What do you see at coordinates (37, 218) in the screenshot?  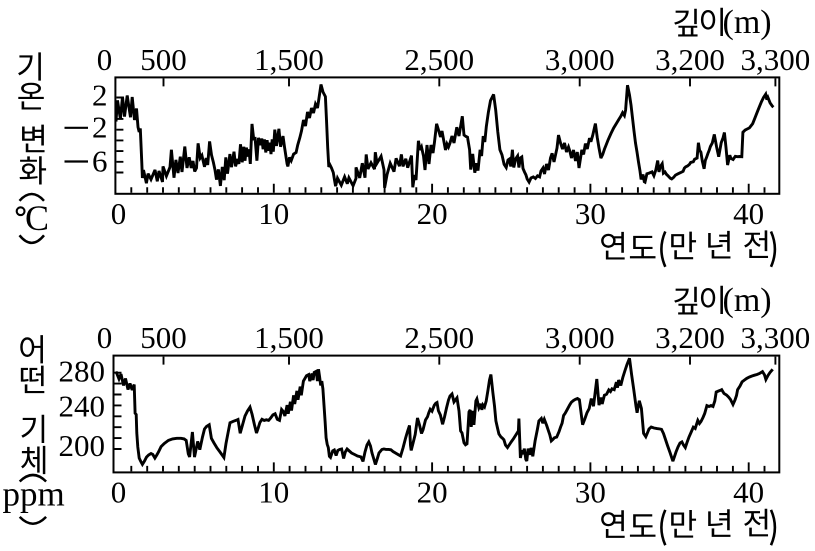 I see `svg-text: C` at bounding box center [37, 218].